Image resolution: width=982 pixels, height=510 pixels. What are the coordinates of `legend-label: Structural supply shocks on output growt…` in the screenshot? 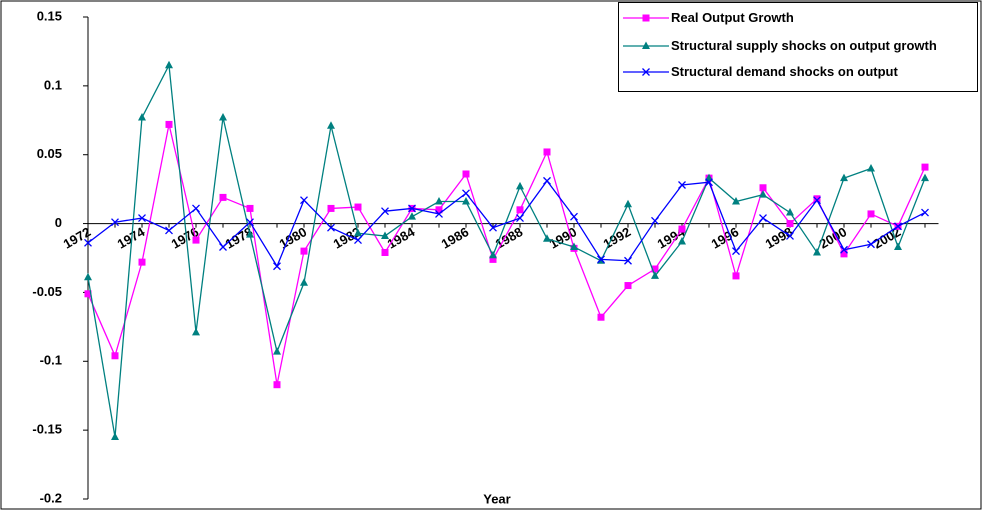 It's located at (804, 45).